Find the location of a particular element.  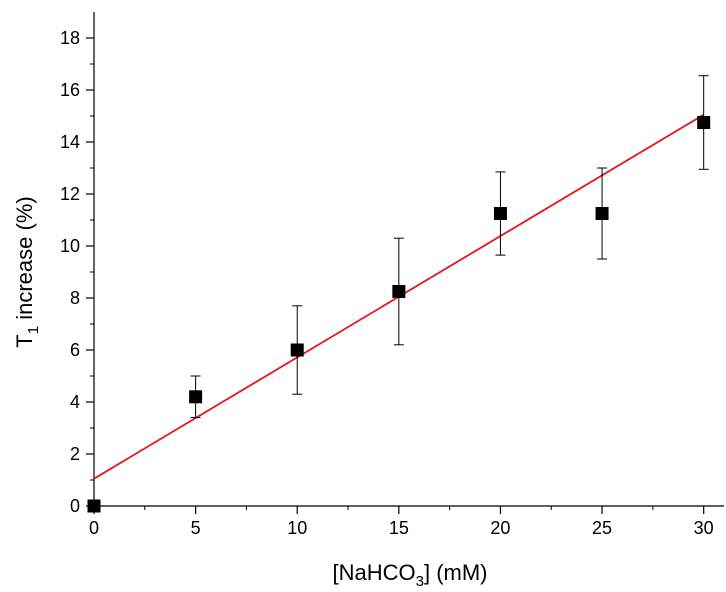

y-tick-label: 6 is located at coordinates (75, 350).